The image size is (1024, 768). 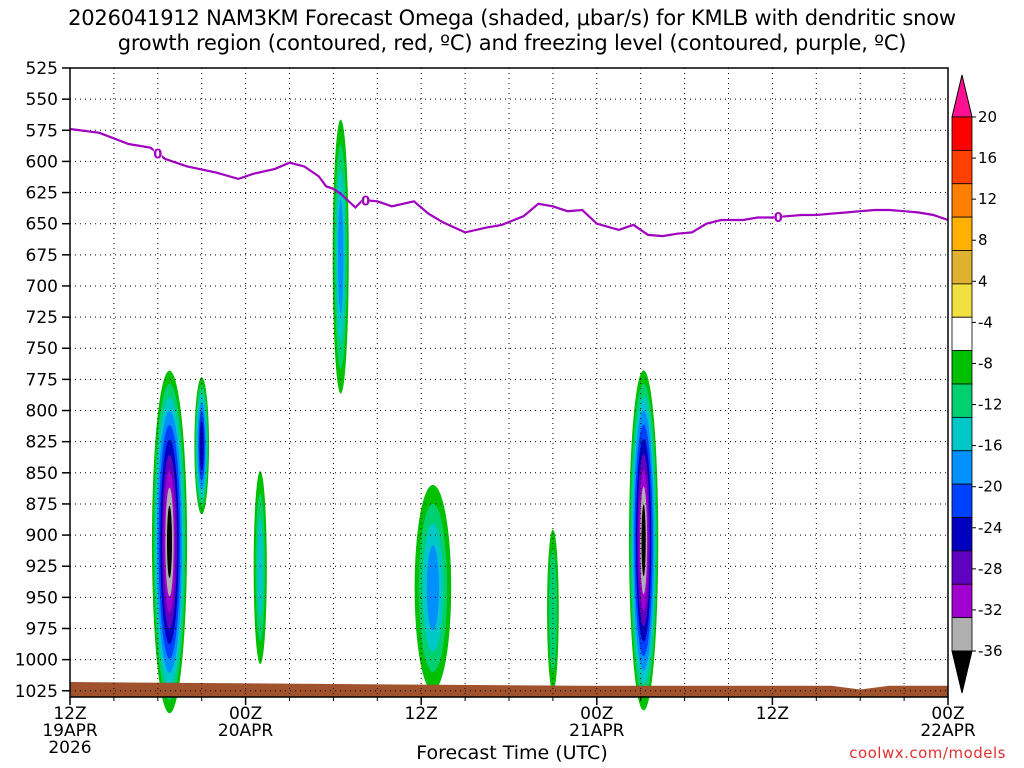 What do you see at coordinates (42, 131) in the screenshot?
I see `y-tick-label-2: 575` at bounding box center [42, 131].